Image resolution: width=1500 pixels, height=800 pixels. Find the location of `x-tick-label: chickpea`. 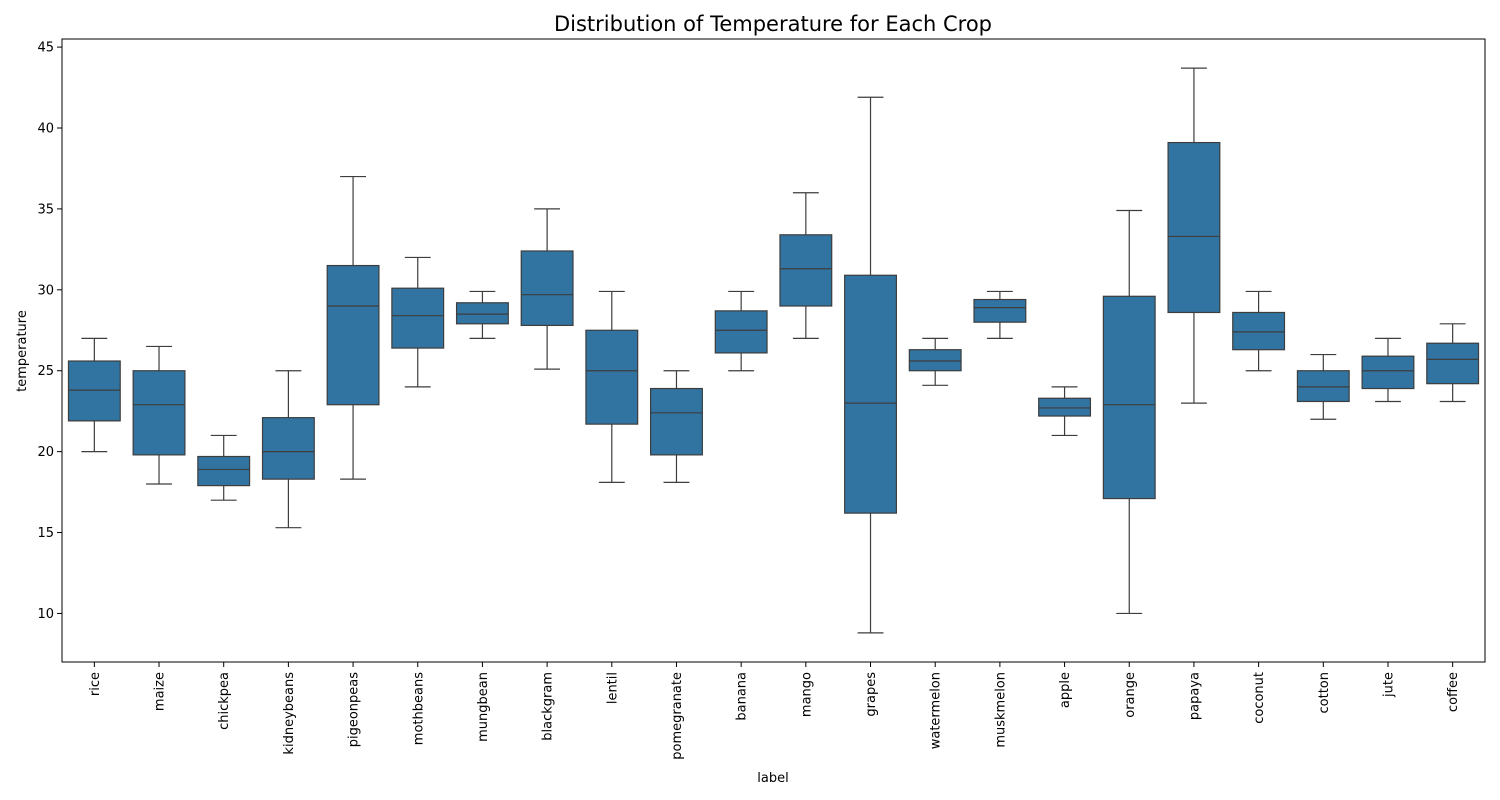

x-tick-label: chickpea is located at coordinates (224, 701).